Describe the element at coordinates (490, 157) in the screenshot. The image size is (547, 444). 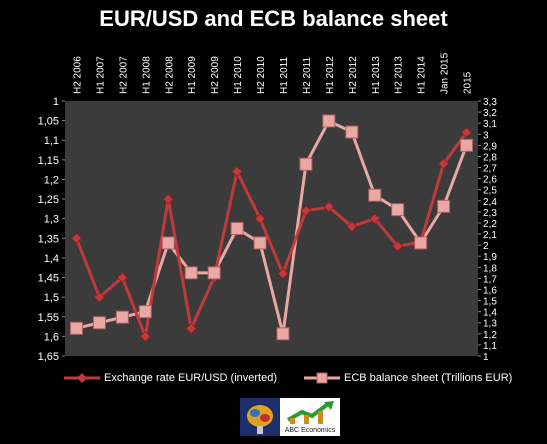
I see `right-axis-tick-label: 2,8` at that location.